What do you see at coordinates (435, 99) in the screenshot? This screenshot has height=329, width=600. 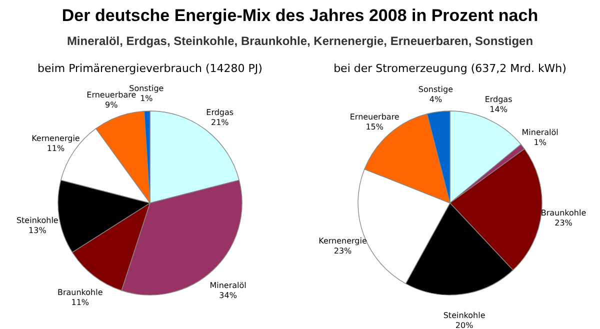 I see `data-label: 4%` at bounding box center [435, 99].